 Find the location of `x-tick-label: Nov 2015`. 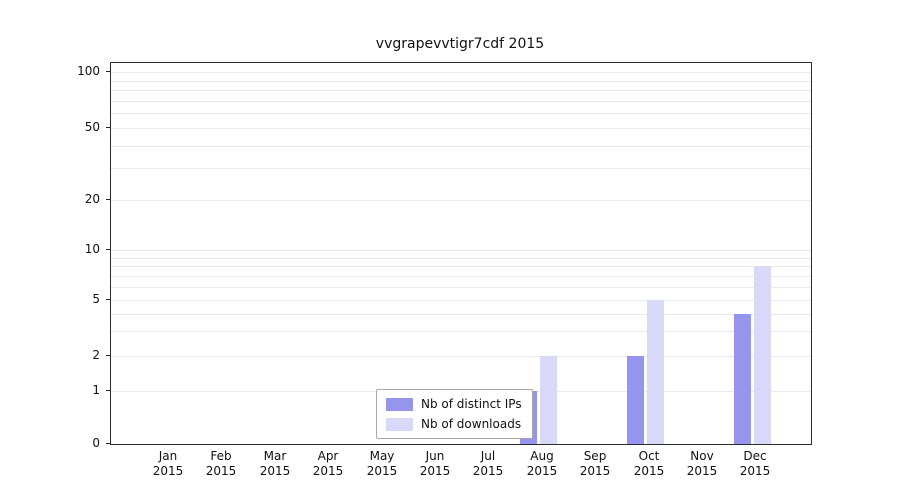

x-tick-label: Nov 2015 is located at coordinates (702, 463).